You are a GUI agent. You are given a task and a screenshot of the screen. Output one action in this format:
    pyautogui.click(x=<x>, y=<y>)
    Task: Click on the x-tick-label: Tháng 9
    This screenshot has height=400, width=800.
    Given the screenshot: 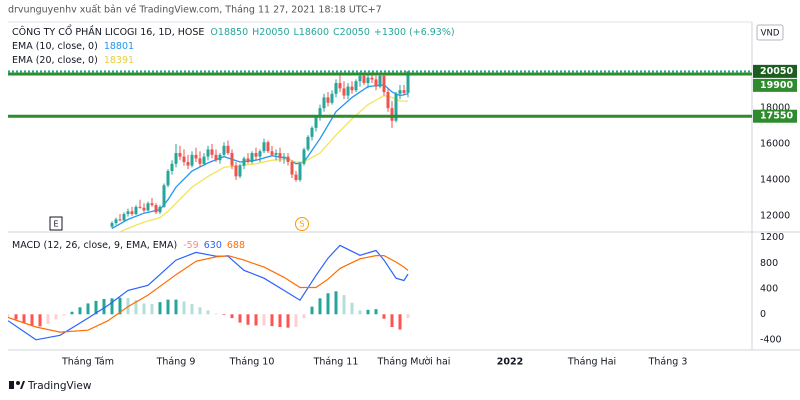 What is the action you would take?
    pyautogui.click(x=176, y=362)
    